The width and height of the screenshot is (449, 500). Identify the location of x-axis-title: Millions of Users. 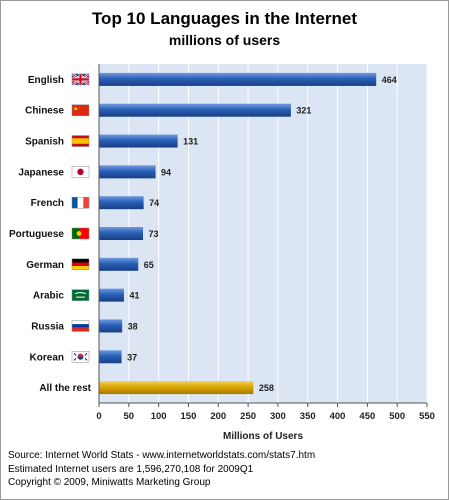
(263, 436).